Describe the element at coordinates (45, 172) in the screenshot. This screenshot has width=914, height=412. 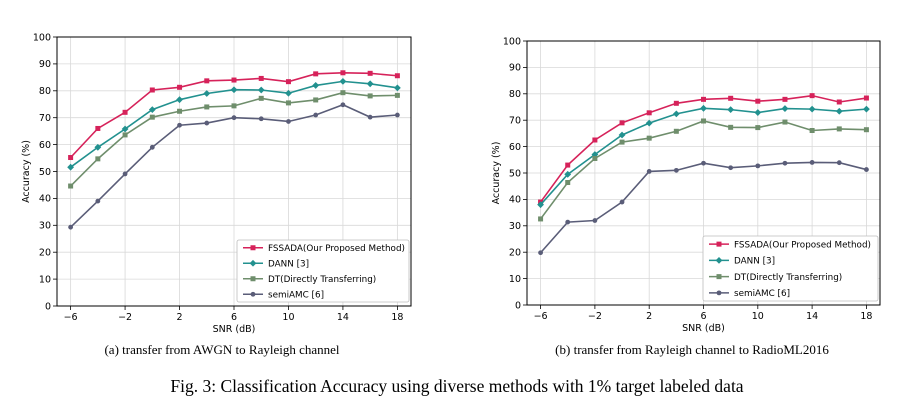
I see `y-tick-label: 50` at that location.